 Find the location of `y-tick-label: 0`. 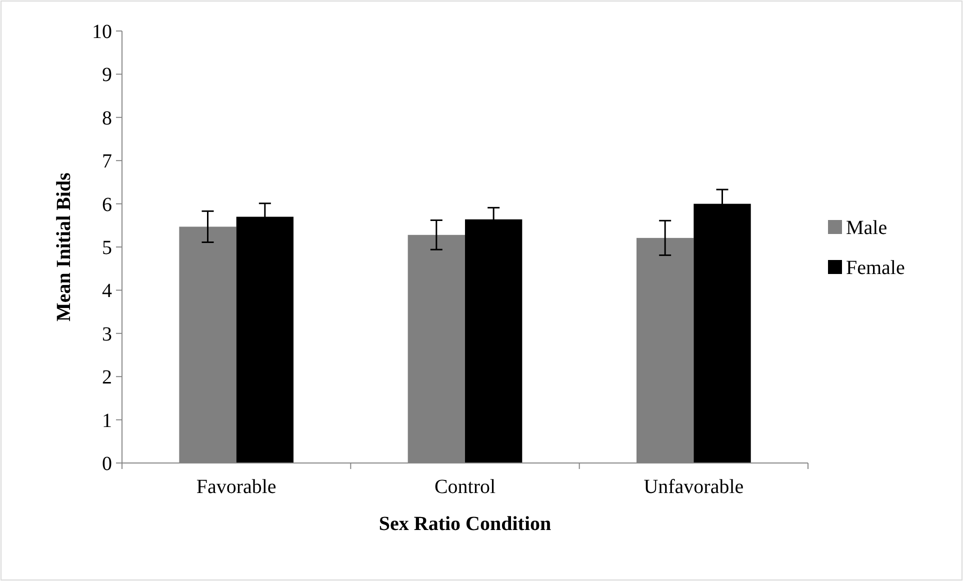

y-tick-label: 0 is located at coordinates (107, 464).